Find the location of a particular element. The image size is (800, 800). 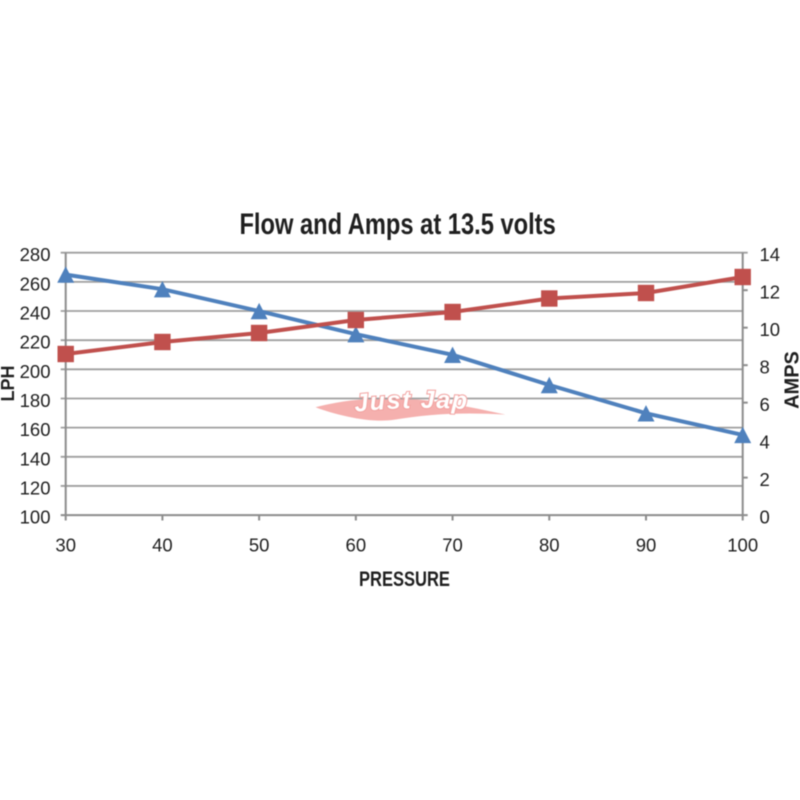

svg-text: 240 is located at coordinates (35, 313).